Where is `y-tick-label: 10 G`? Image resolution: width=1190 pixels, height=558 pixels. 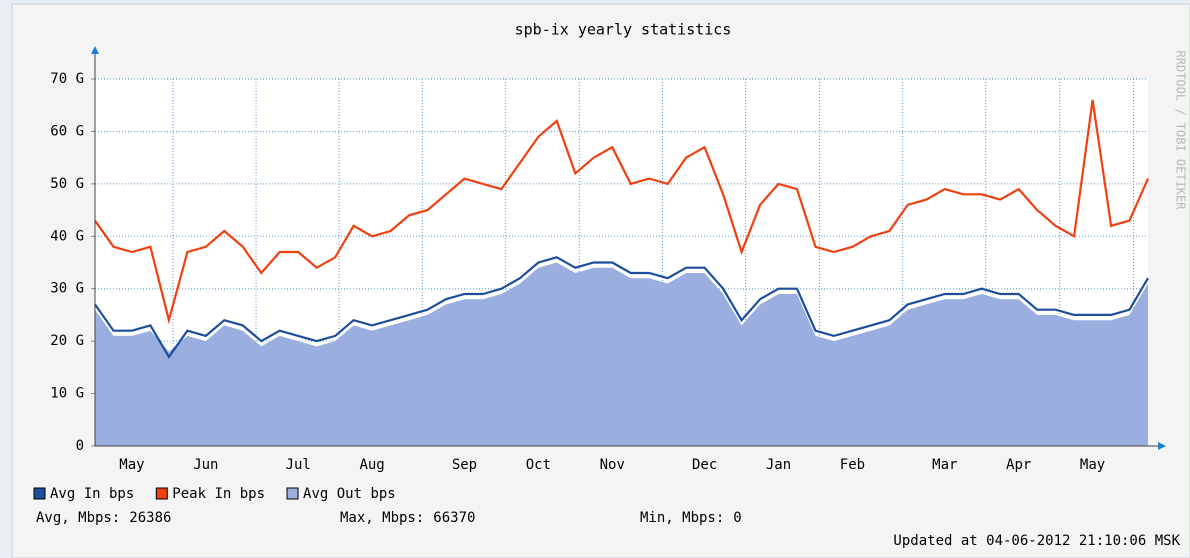
y-tick-label: 10 G is located at coordinates (67, 394).